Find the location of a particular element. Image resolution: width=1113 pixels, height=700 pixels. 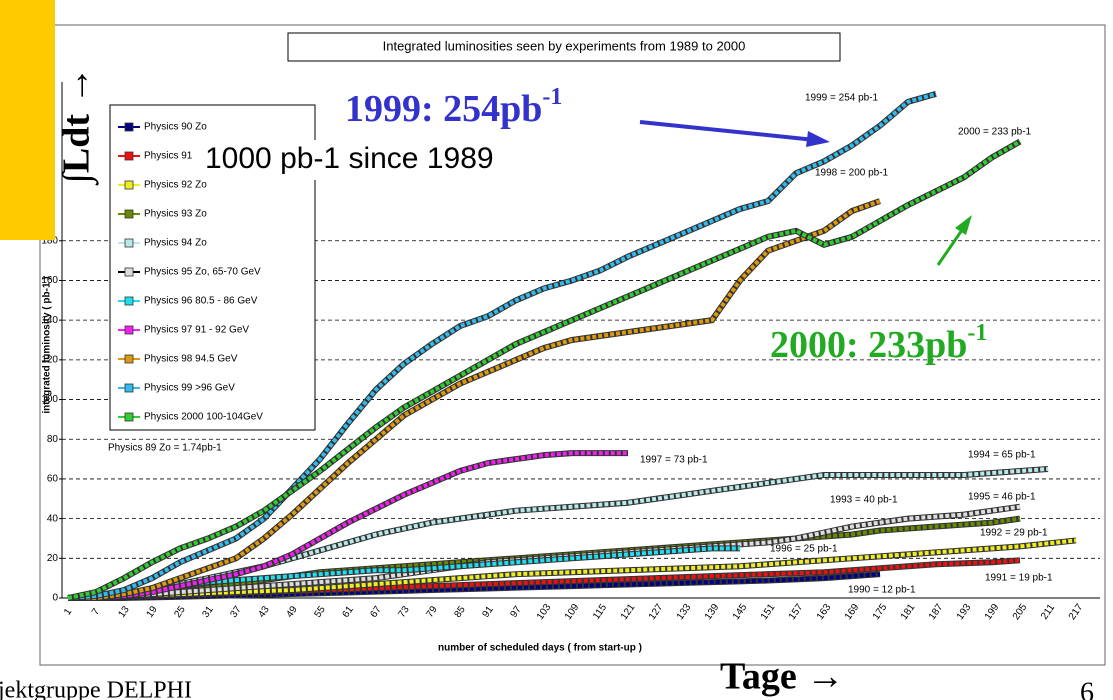

accent-bar is located at coordinates (27, 120).